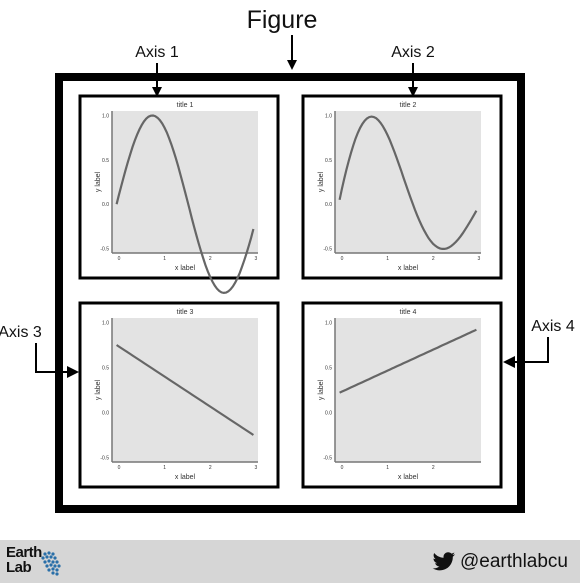 Image resolution: width=580 pixels, height=583 pixels. Describe the element at coordinates (553, 326) in the screenshot. I see `axis-4-label: Axis 4` at that location.